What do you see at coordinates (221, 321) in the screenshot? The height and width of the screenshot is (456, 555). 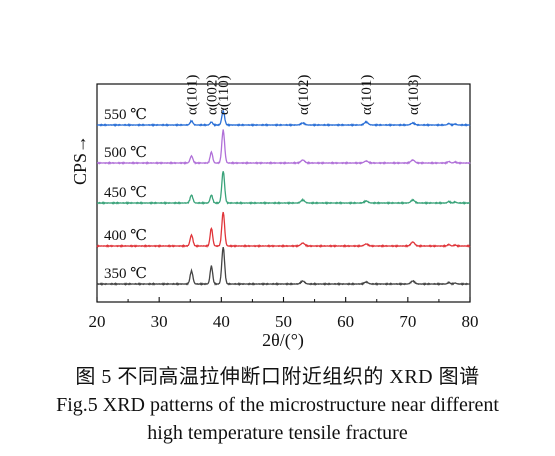 I see `x-tick-label-40: 40` at bounding box center [221, 321].